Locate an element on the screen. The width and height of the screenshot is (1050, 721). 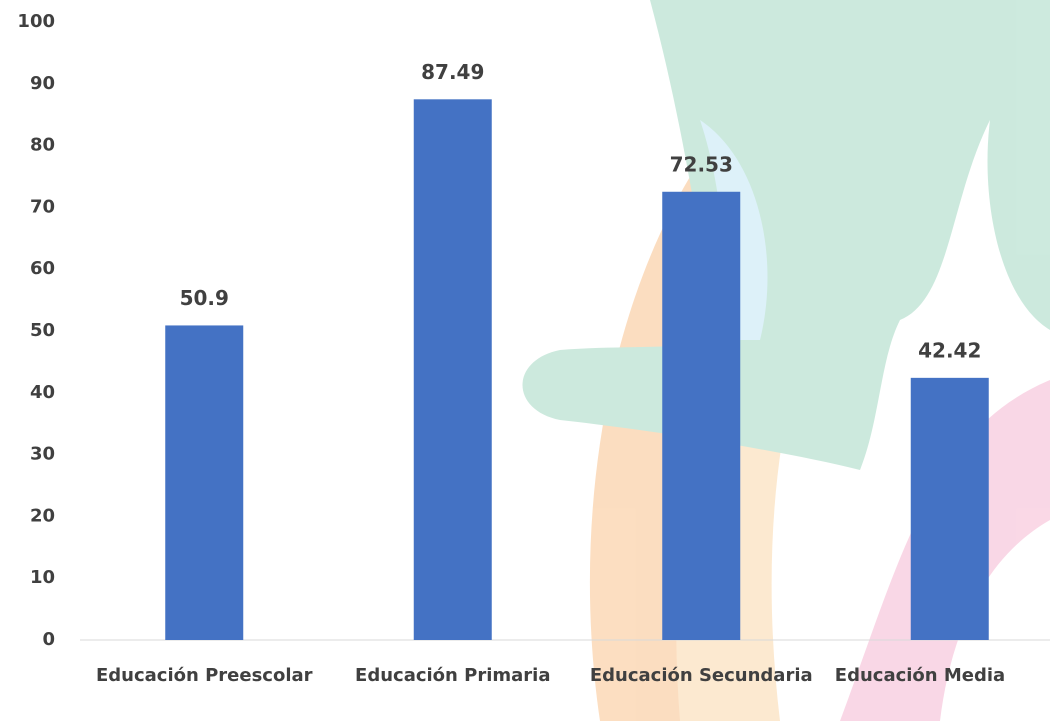
y-tick-label: 70 is located at coordinates (42, 206).